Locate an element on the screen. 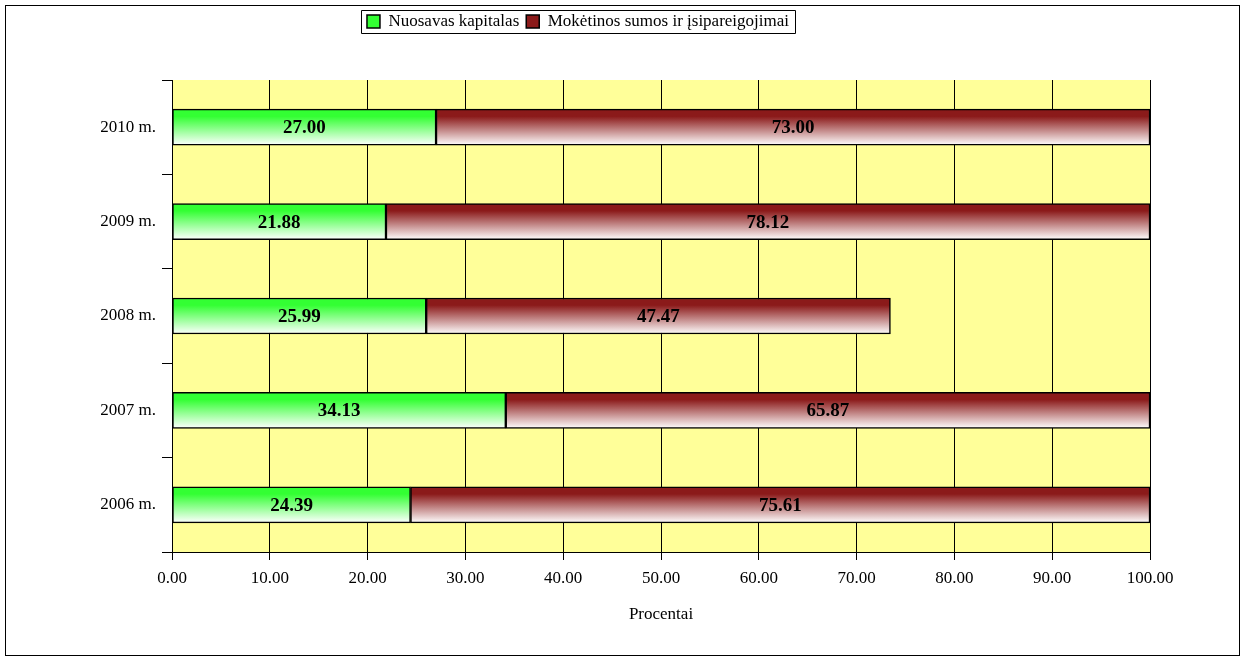  data-label: 24.39 is located at coordinates (291, 504).